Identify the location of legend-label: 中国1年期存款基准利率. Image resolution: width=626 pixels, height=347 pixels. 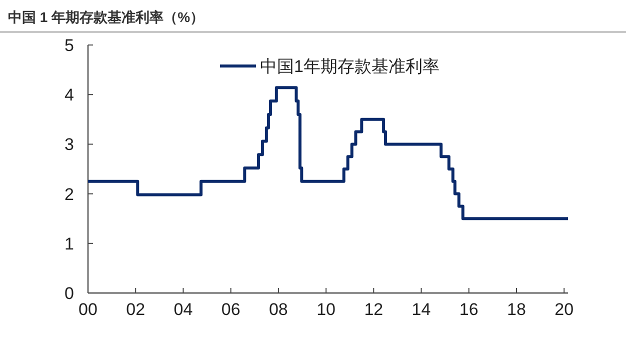
(350, 66).